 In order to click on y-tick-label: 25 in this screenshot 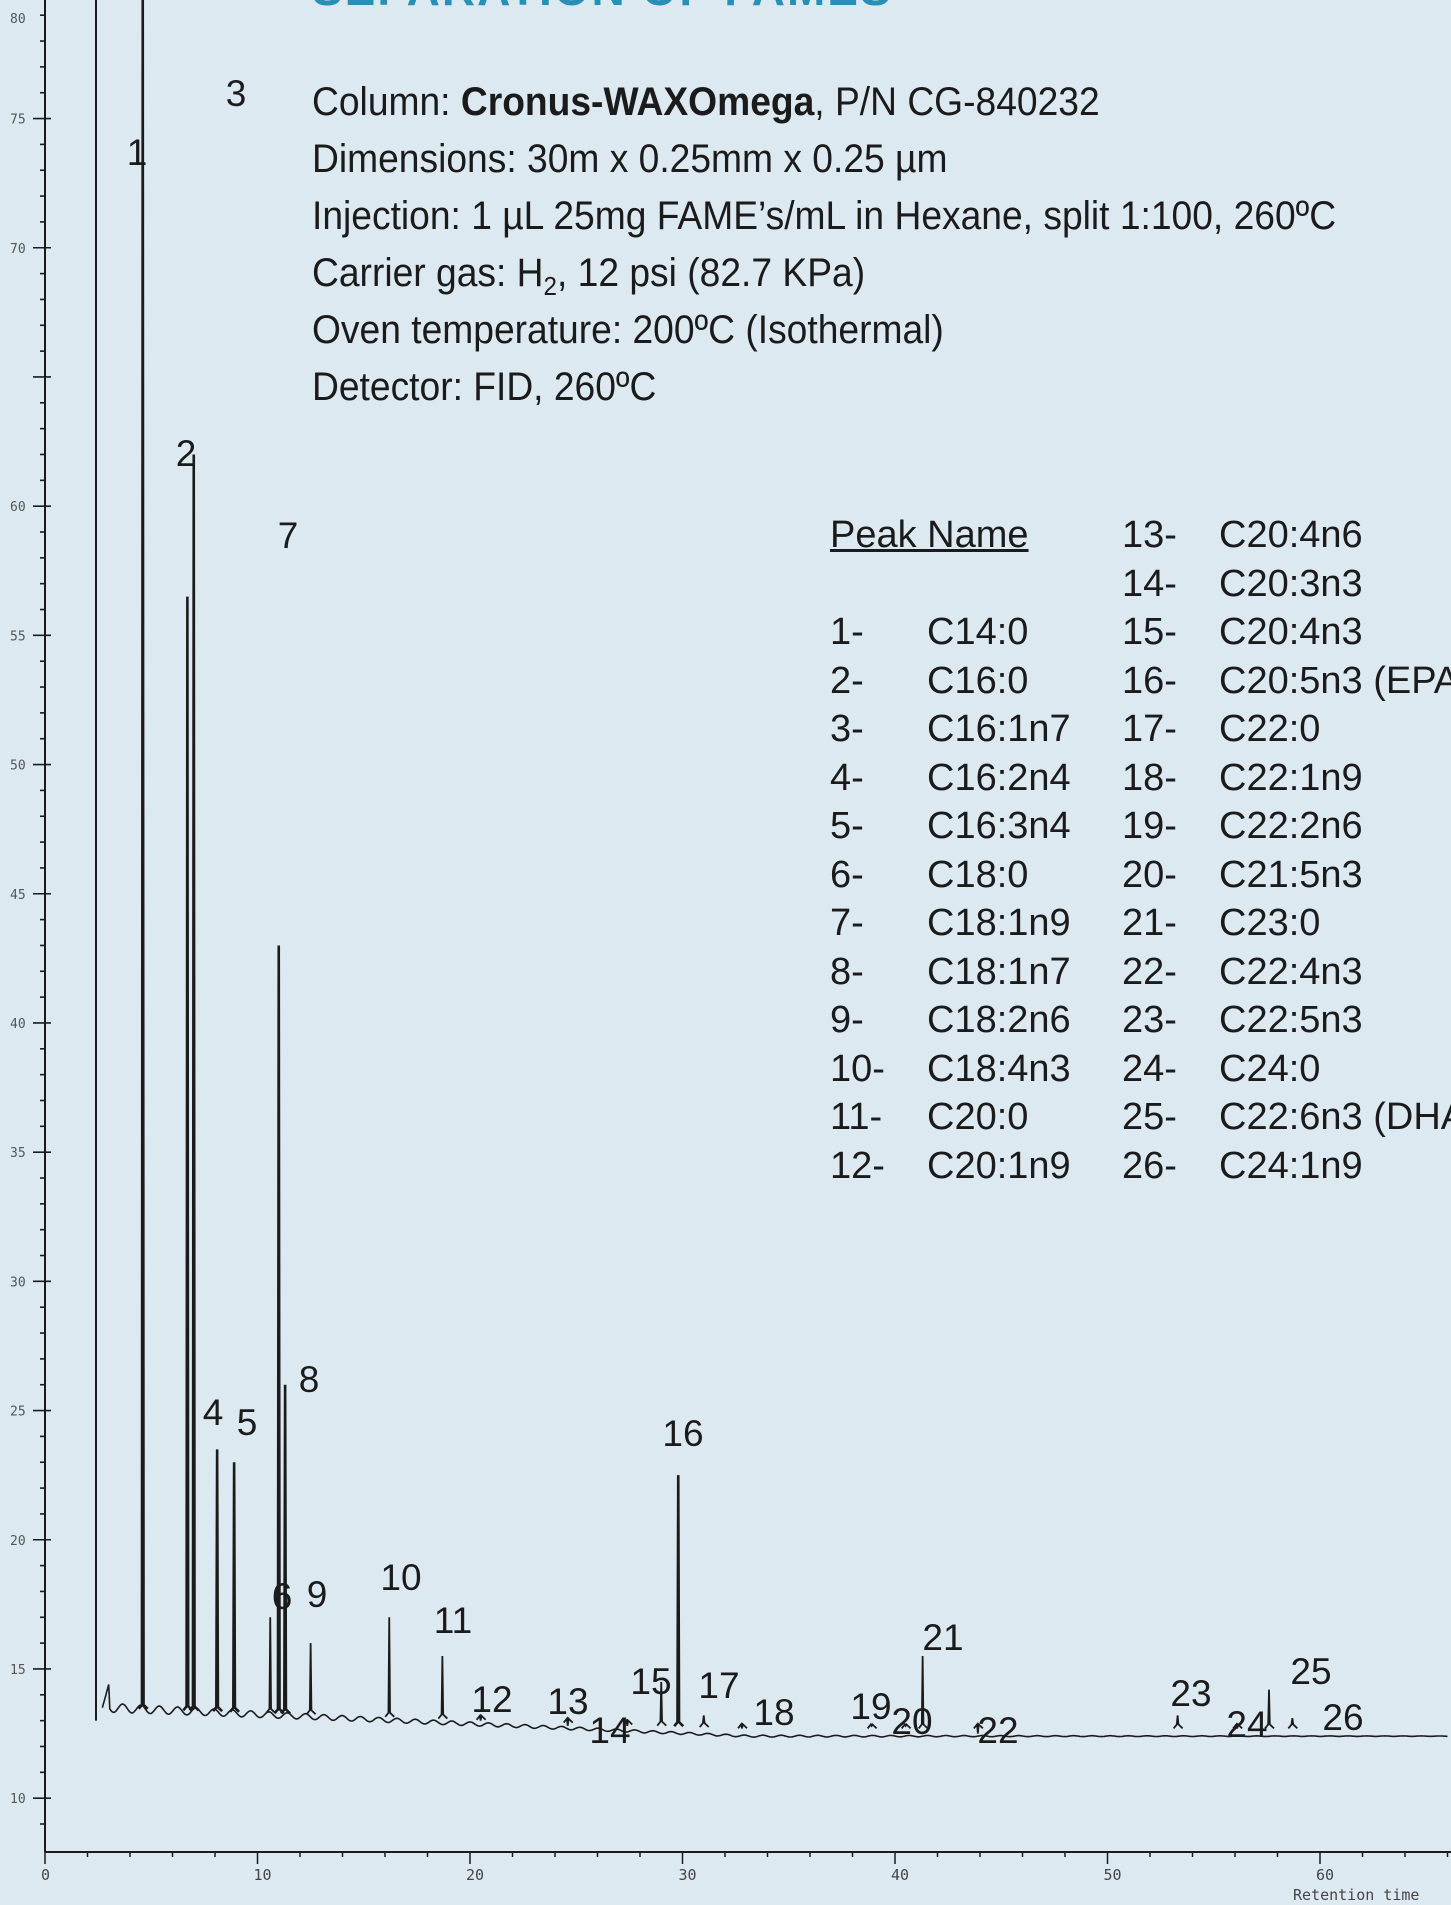, I will do `click(18, 1412)`.